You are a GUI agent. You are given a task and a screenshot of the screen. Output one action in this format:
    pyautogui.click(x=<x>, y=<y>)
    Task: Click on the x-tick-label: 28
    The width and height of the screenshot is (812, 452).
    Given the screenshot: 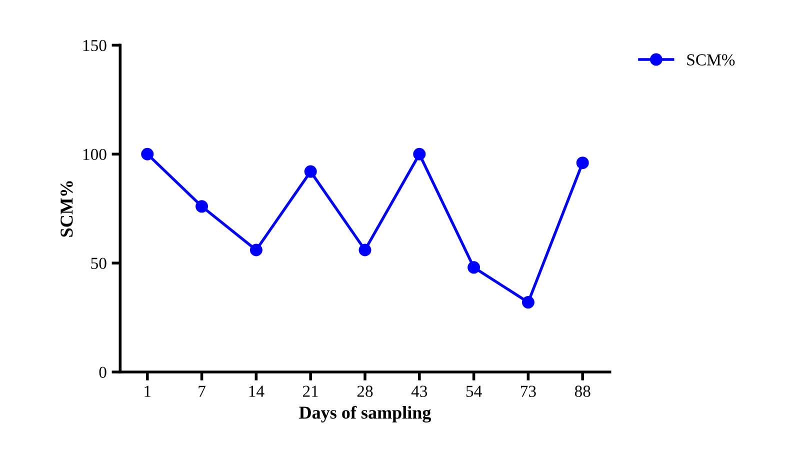 What is the action you would take?
    pyautogui.click(x=365, y=391)
    